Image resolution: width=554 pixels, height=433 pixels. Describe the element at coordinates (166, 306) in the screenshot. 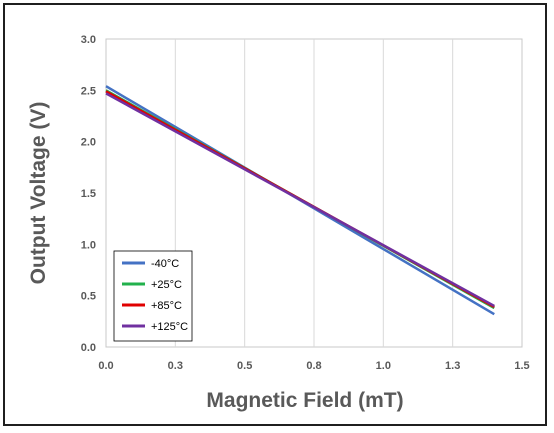

I see `legend-label: +85°C` at that location.